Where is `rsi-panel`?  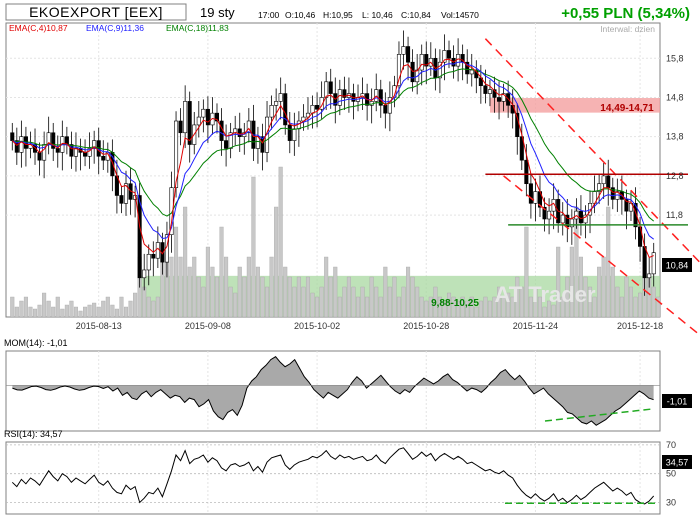 rsi-panel is located at coordinates (333, 478).